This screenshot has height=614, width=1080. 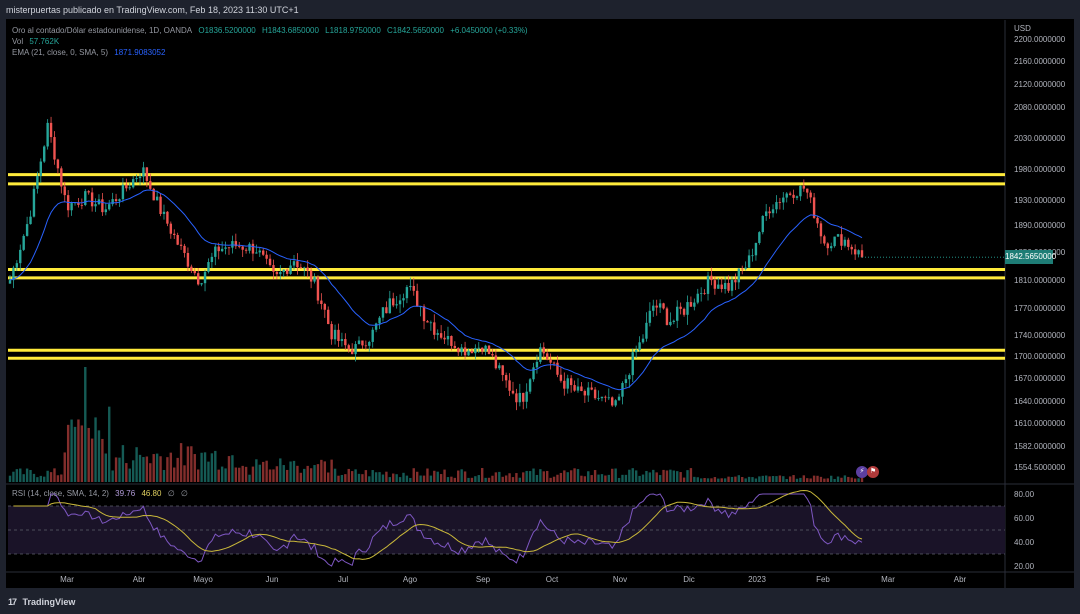 I want to click on flag-icon: ⚑, so click(x=873, y=472).